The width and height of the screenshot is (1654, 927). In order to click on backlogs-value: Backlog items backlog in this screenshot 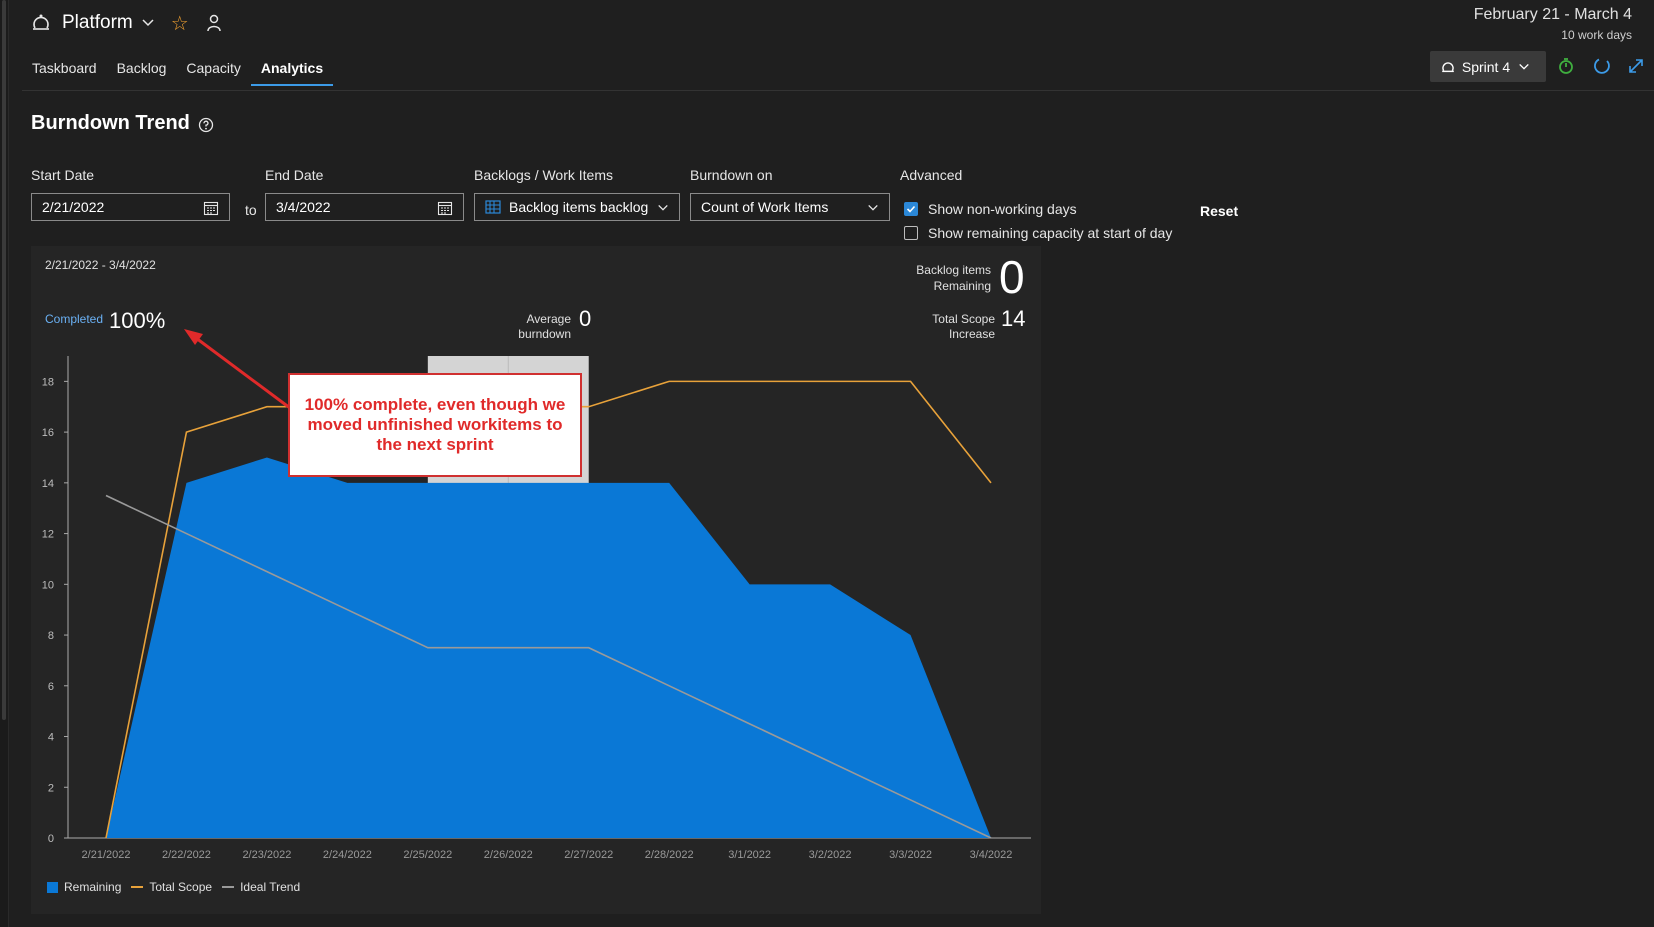, I will do `click(579, 207)`.